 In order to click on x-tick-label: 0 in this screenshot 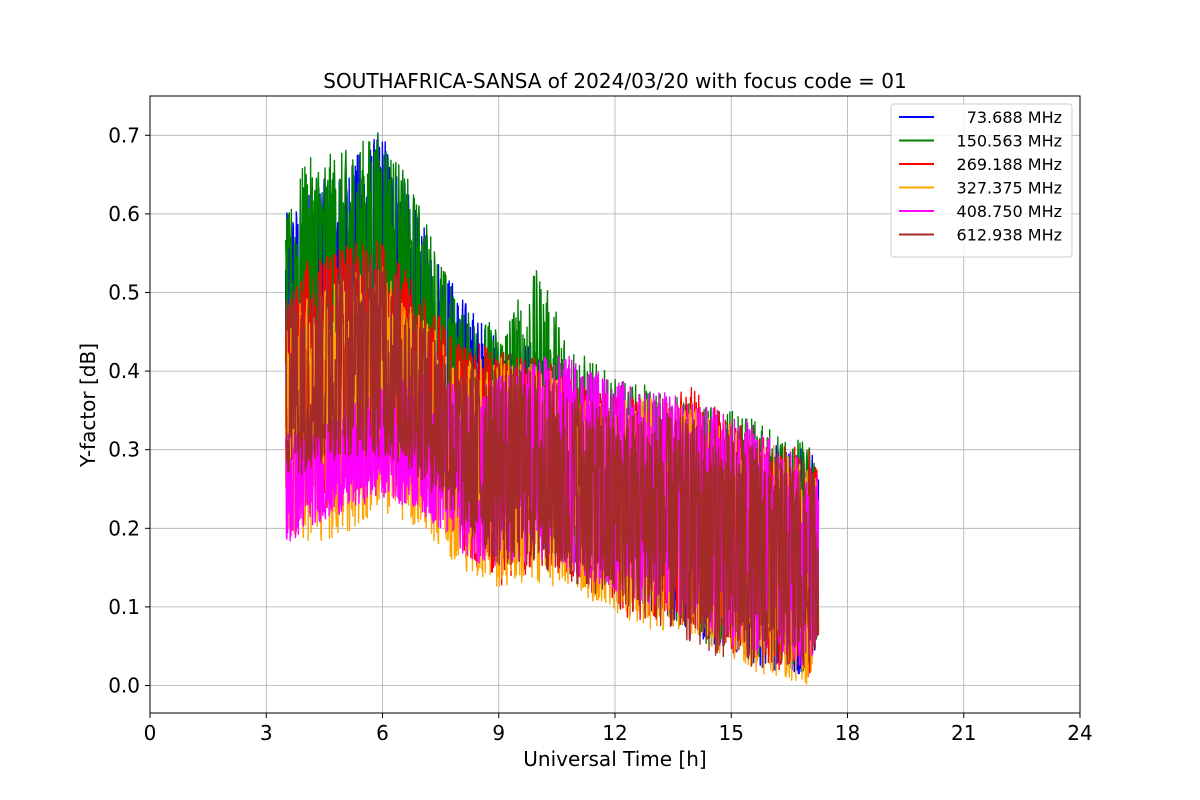, I will do `click(150, 733)`.